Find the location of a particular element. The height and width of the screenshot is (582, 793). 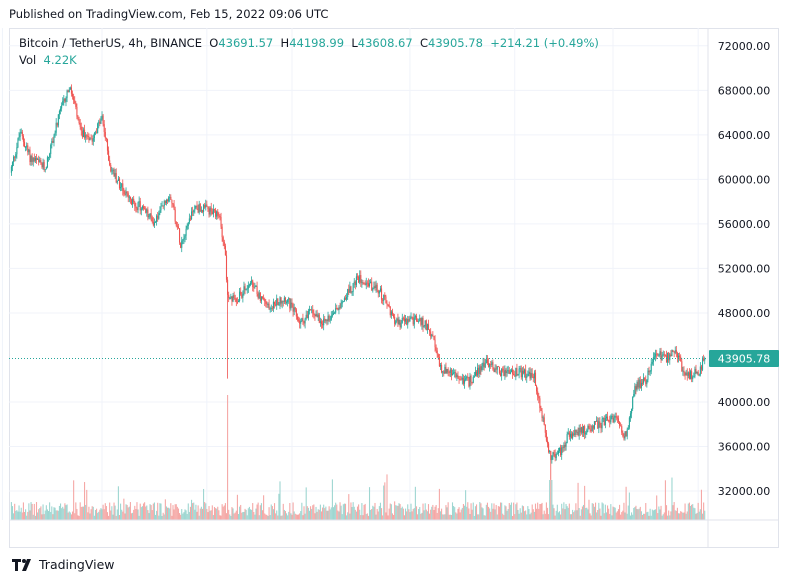

high-label: H is located at coordinates (285, 43).